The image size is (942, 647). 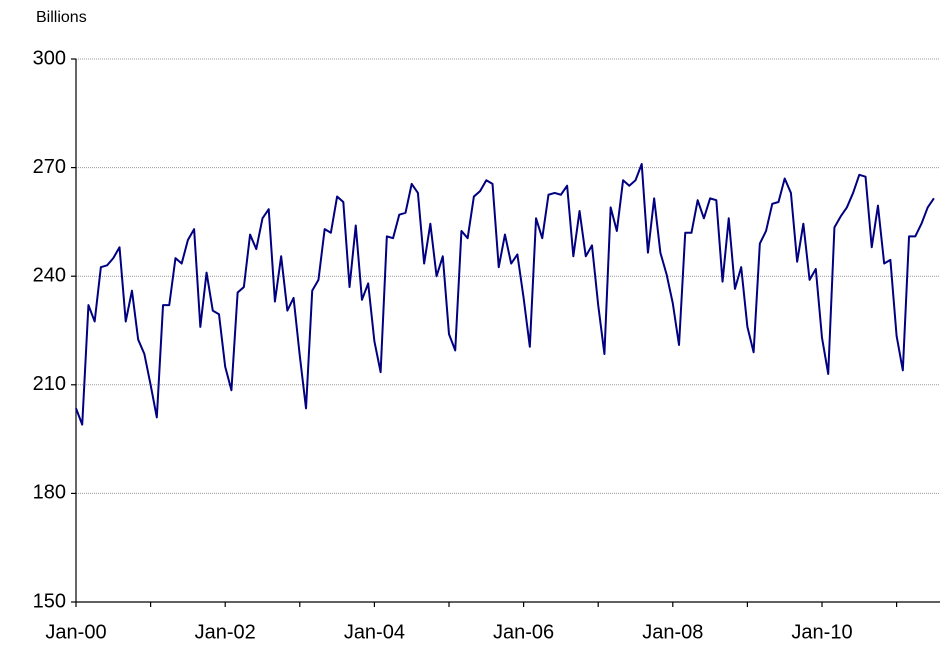 What do you see at coordinates (49, 493) in the screenshot?
I see `y-tick-label: 180` at bounding box center [49, 493].